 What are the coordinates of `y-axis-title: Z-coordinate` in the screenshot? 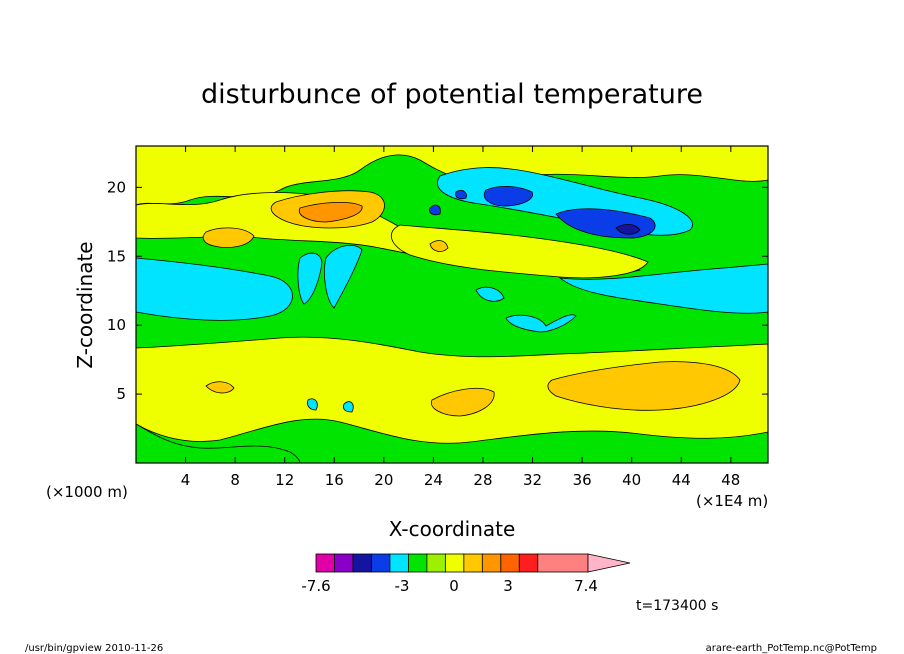 It's located at (85, 304).